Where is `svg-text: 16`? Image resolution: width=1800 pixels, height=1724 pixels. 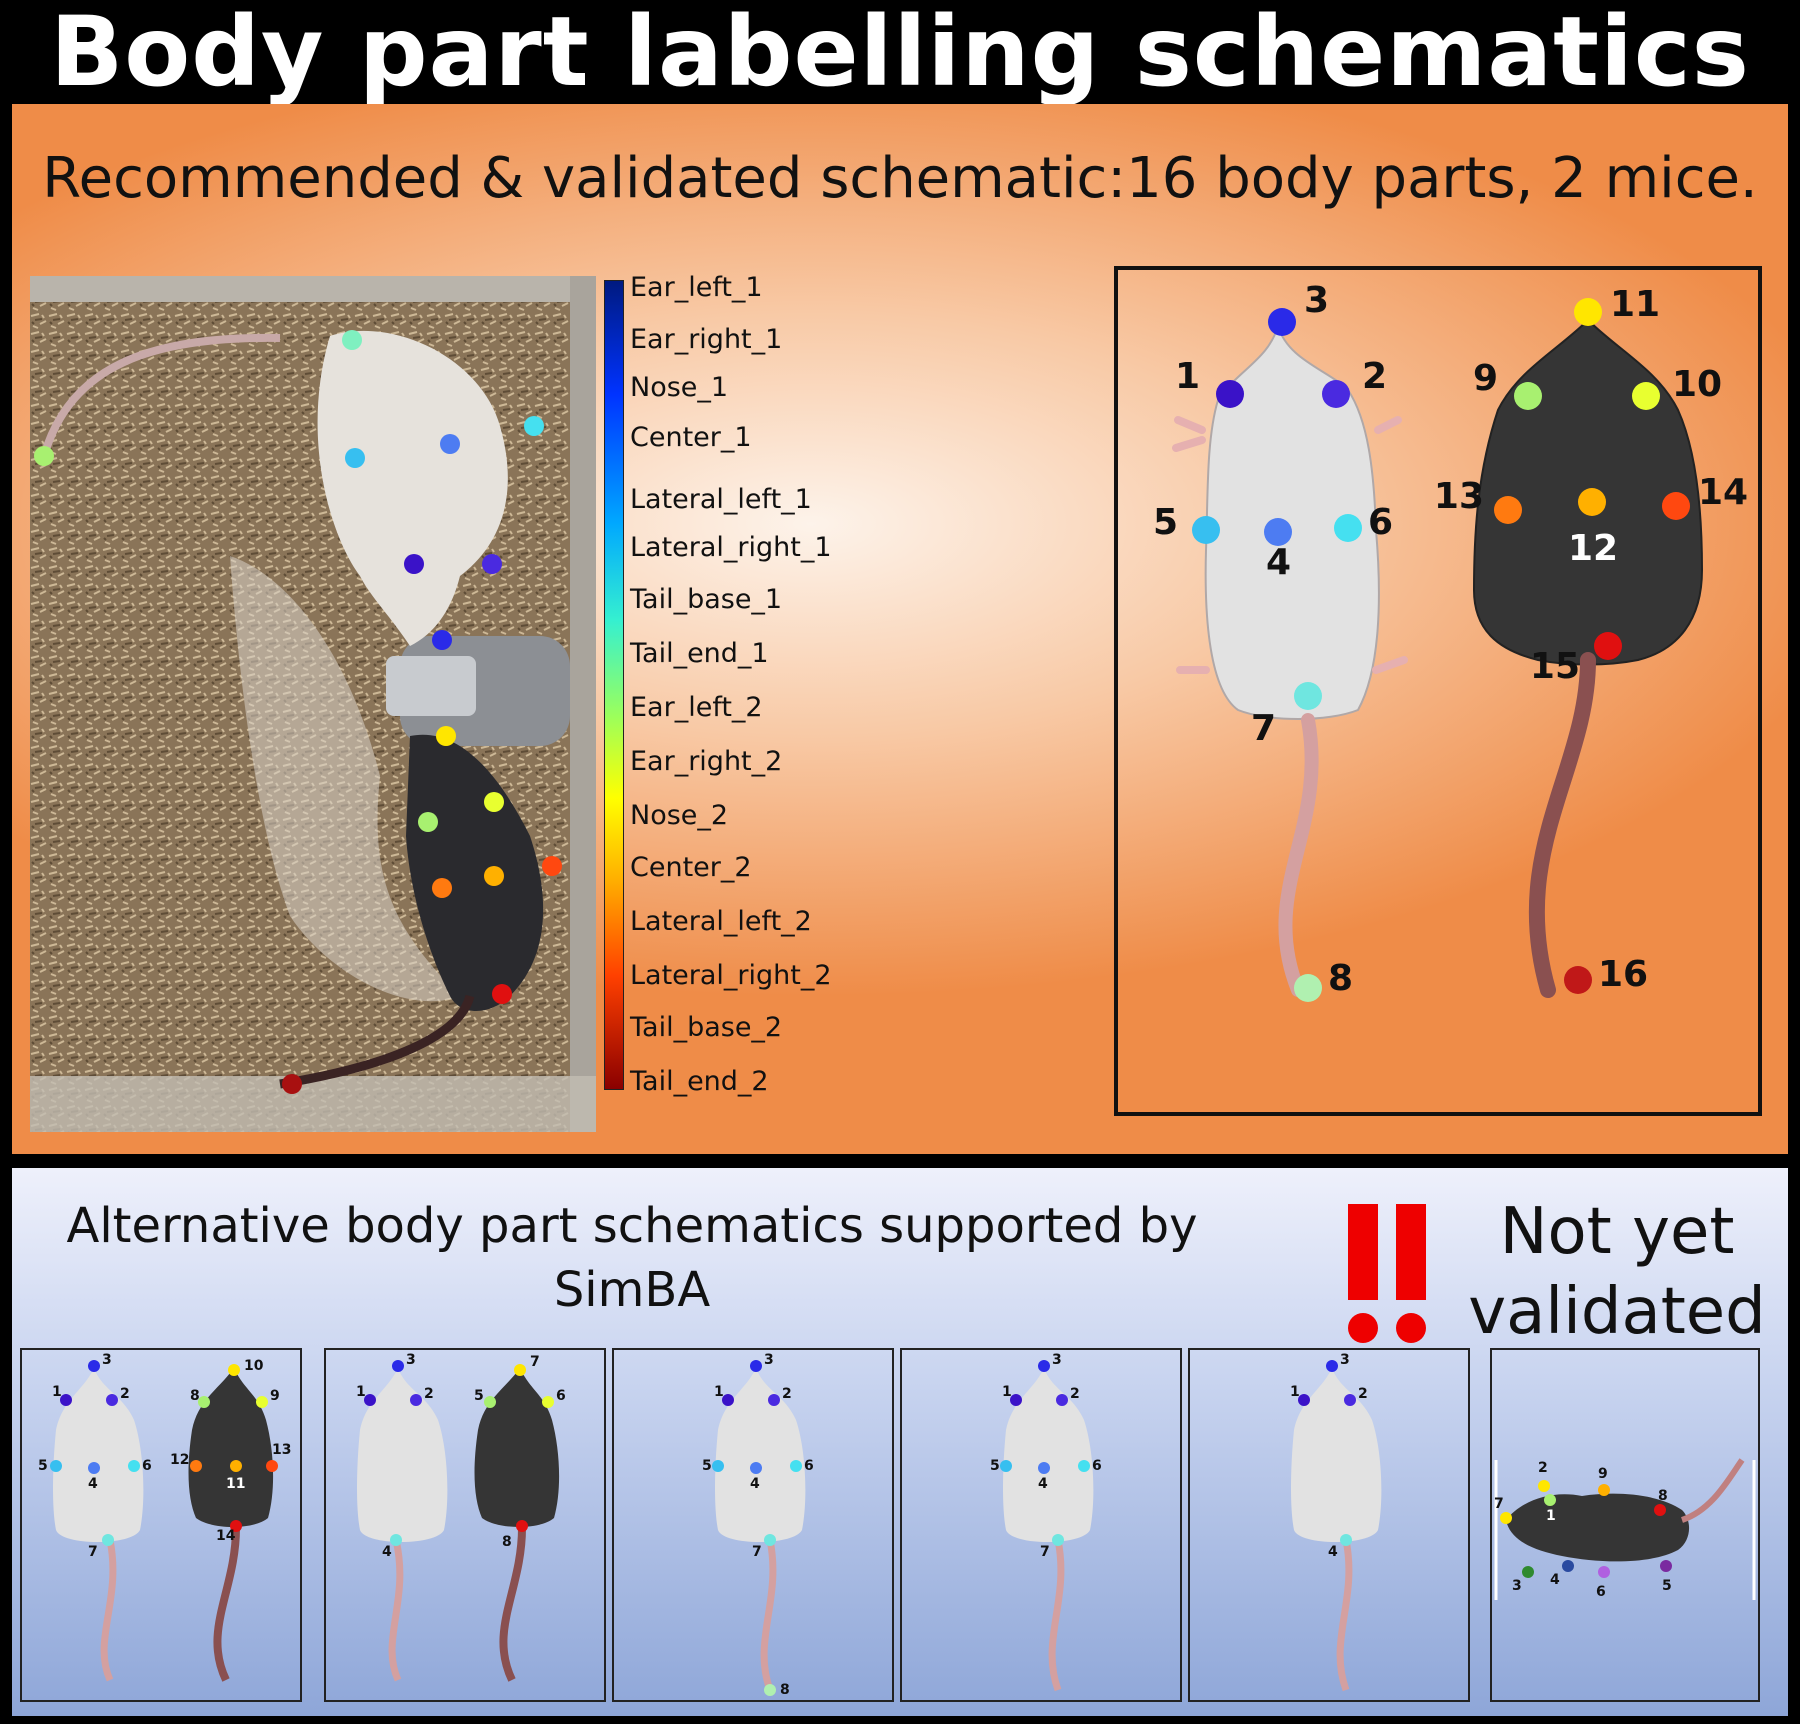 svg-text: 16 is located at coordinates (1623, 974).